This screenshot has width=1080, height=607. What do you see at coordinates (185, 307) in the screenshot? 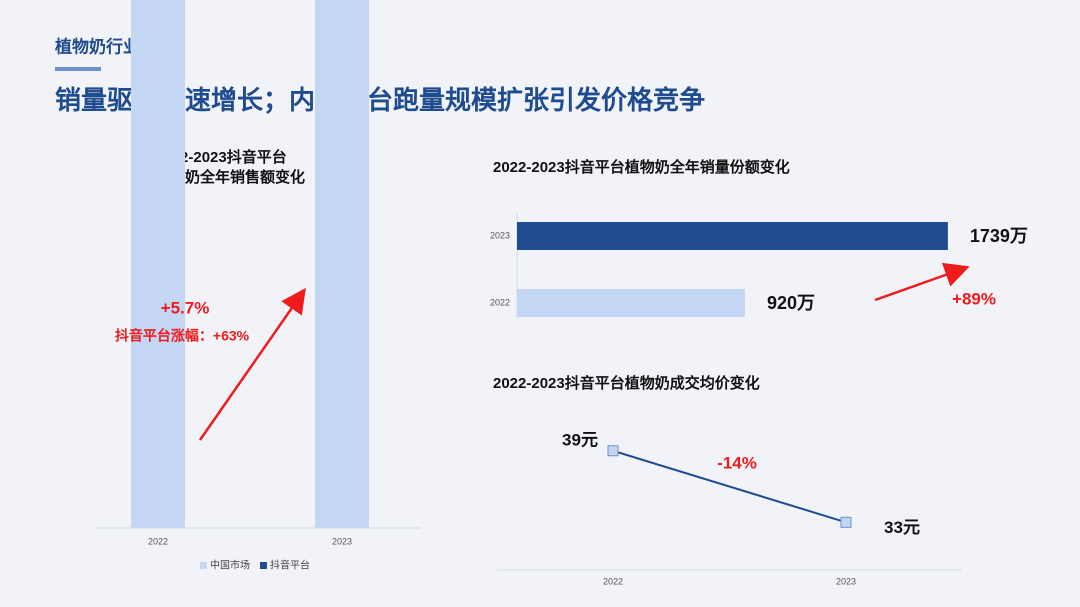
I see `annotation: +5.7%` at bounding box center [185, 307].